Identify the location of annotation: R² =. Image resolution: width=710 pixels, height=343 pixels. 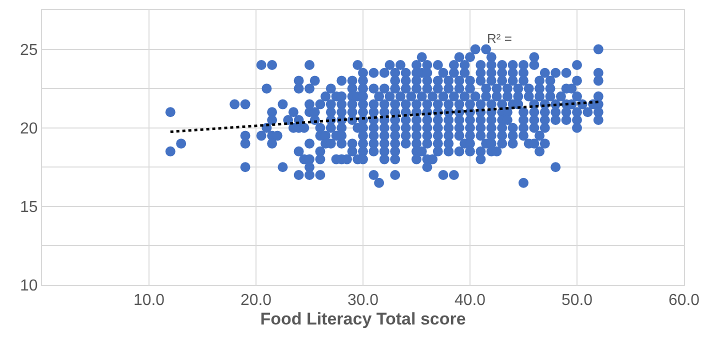
(499, 38).